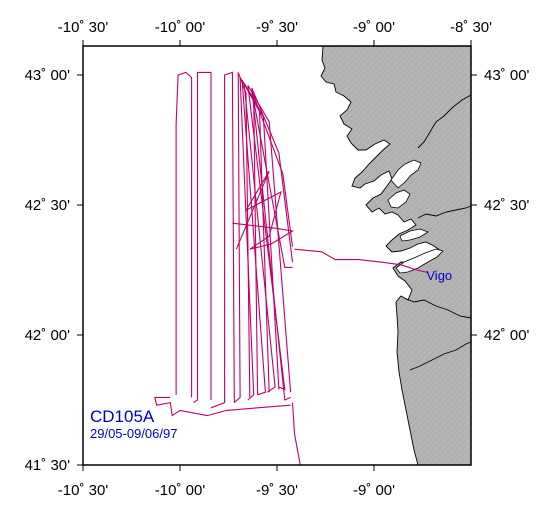 This screenshot has width=548, height=518. Describe the element at coordinates (180, 27) in the screenshot. I see `top-tick-label: -10˚ 00'` at that location.